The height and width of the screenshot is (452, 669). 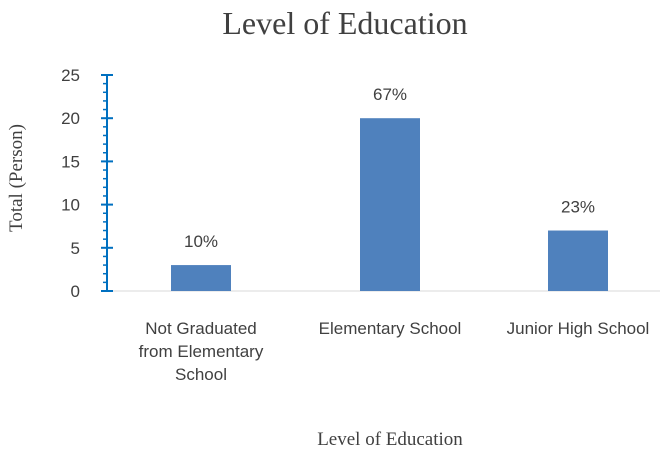 I want to click on data-label: 23%, so click(x=578, y=207).